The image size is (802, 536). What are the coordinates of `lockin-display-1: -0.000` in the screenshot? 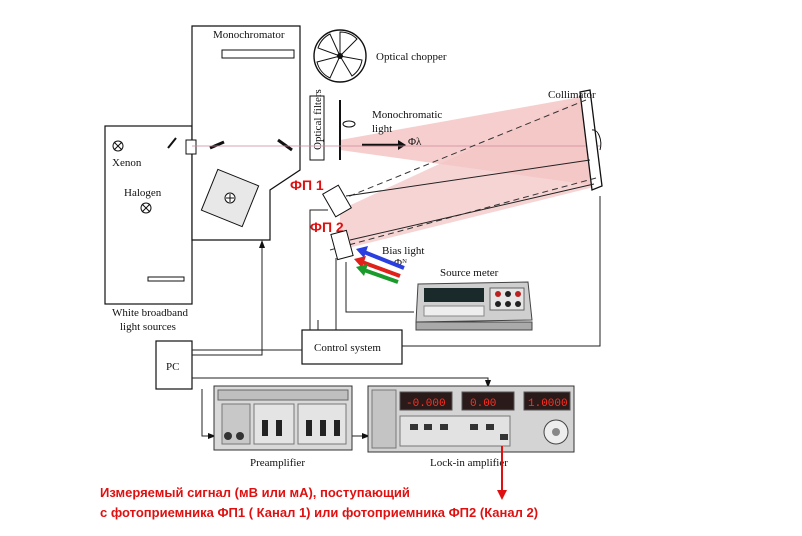 It's located at (426, 404).